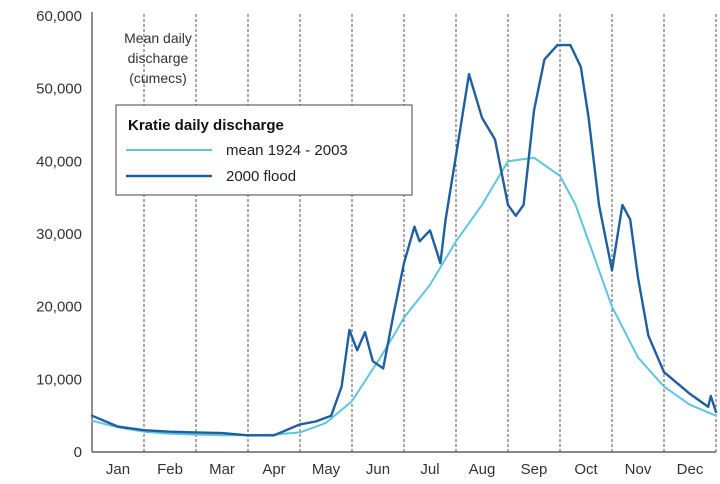 Image resolution: width=720 pixels, height=484 pixels. I want to click on y-tick-label: 30,000, so click(59, 234).